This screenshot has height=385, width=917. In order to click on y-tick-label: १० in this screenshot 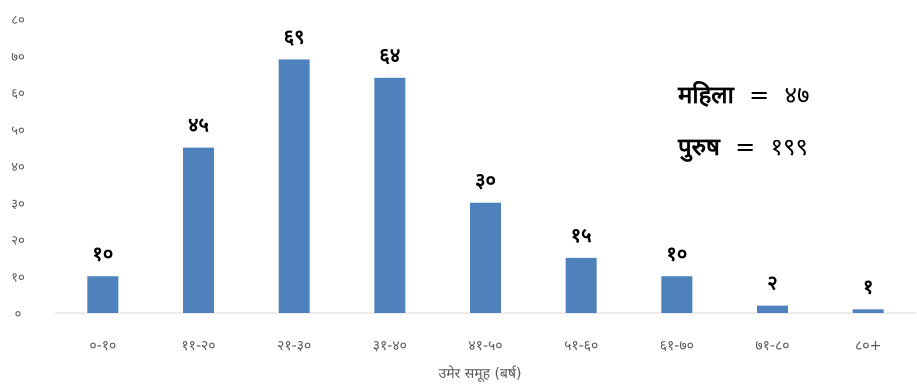, I will do `click(18, 277)`.